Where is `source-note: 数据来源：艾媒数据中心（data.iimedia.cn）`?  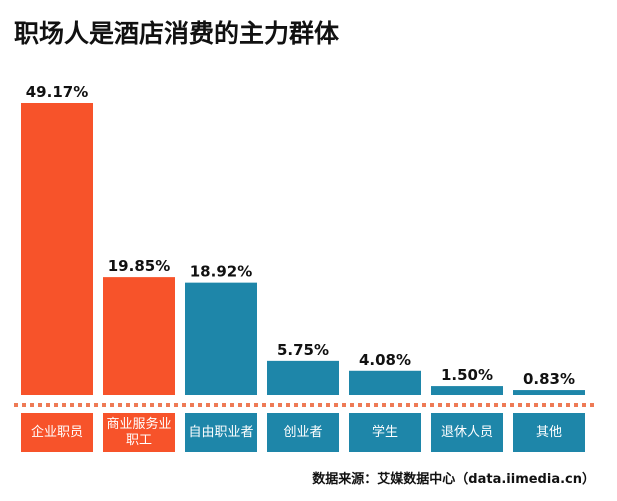
source-note: 数据来源：艾媒数据中心（data.iimedia.cn） is located at coordinates (453, 479).